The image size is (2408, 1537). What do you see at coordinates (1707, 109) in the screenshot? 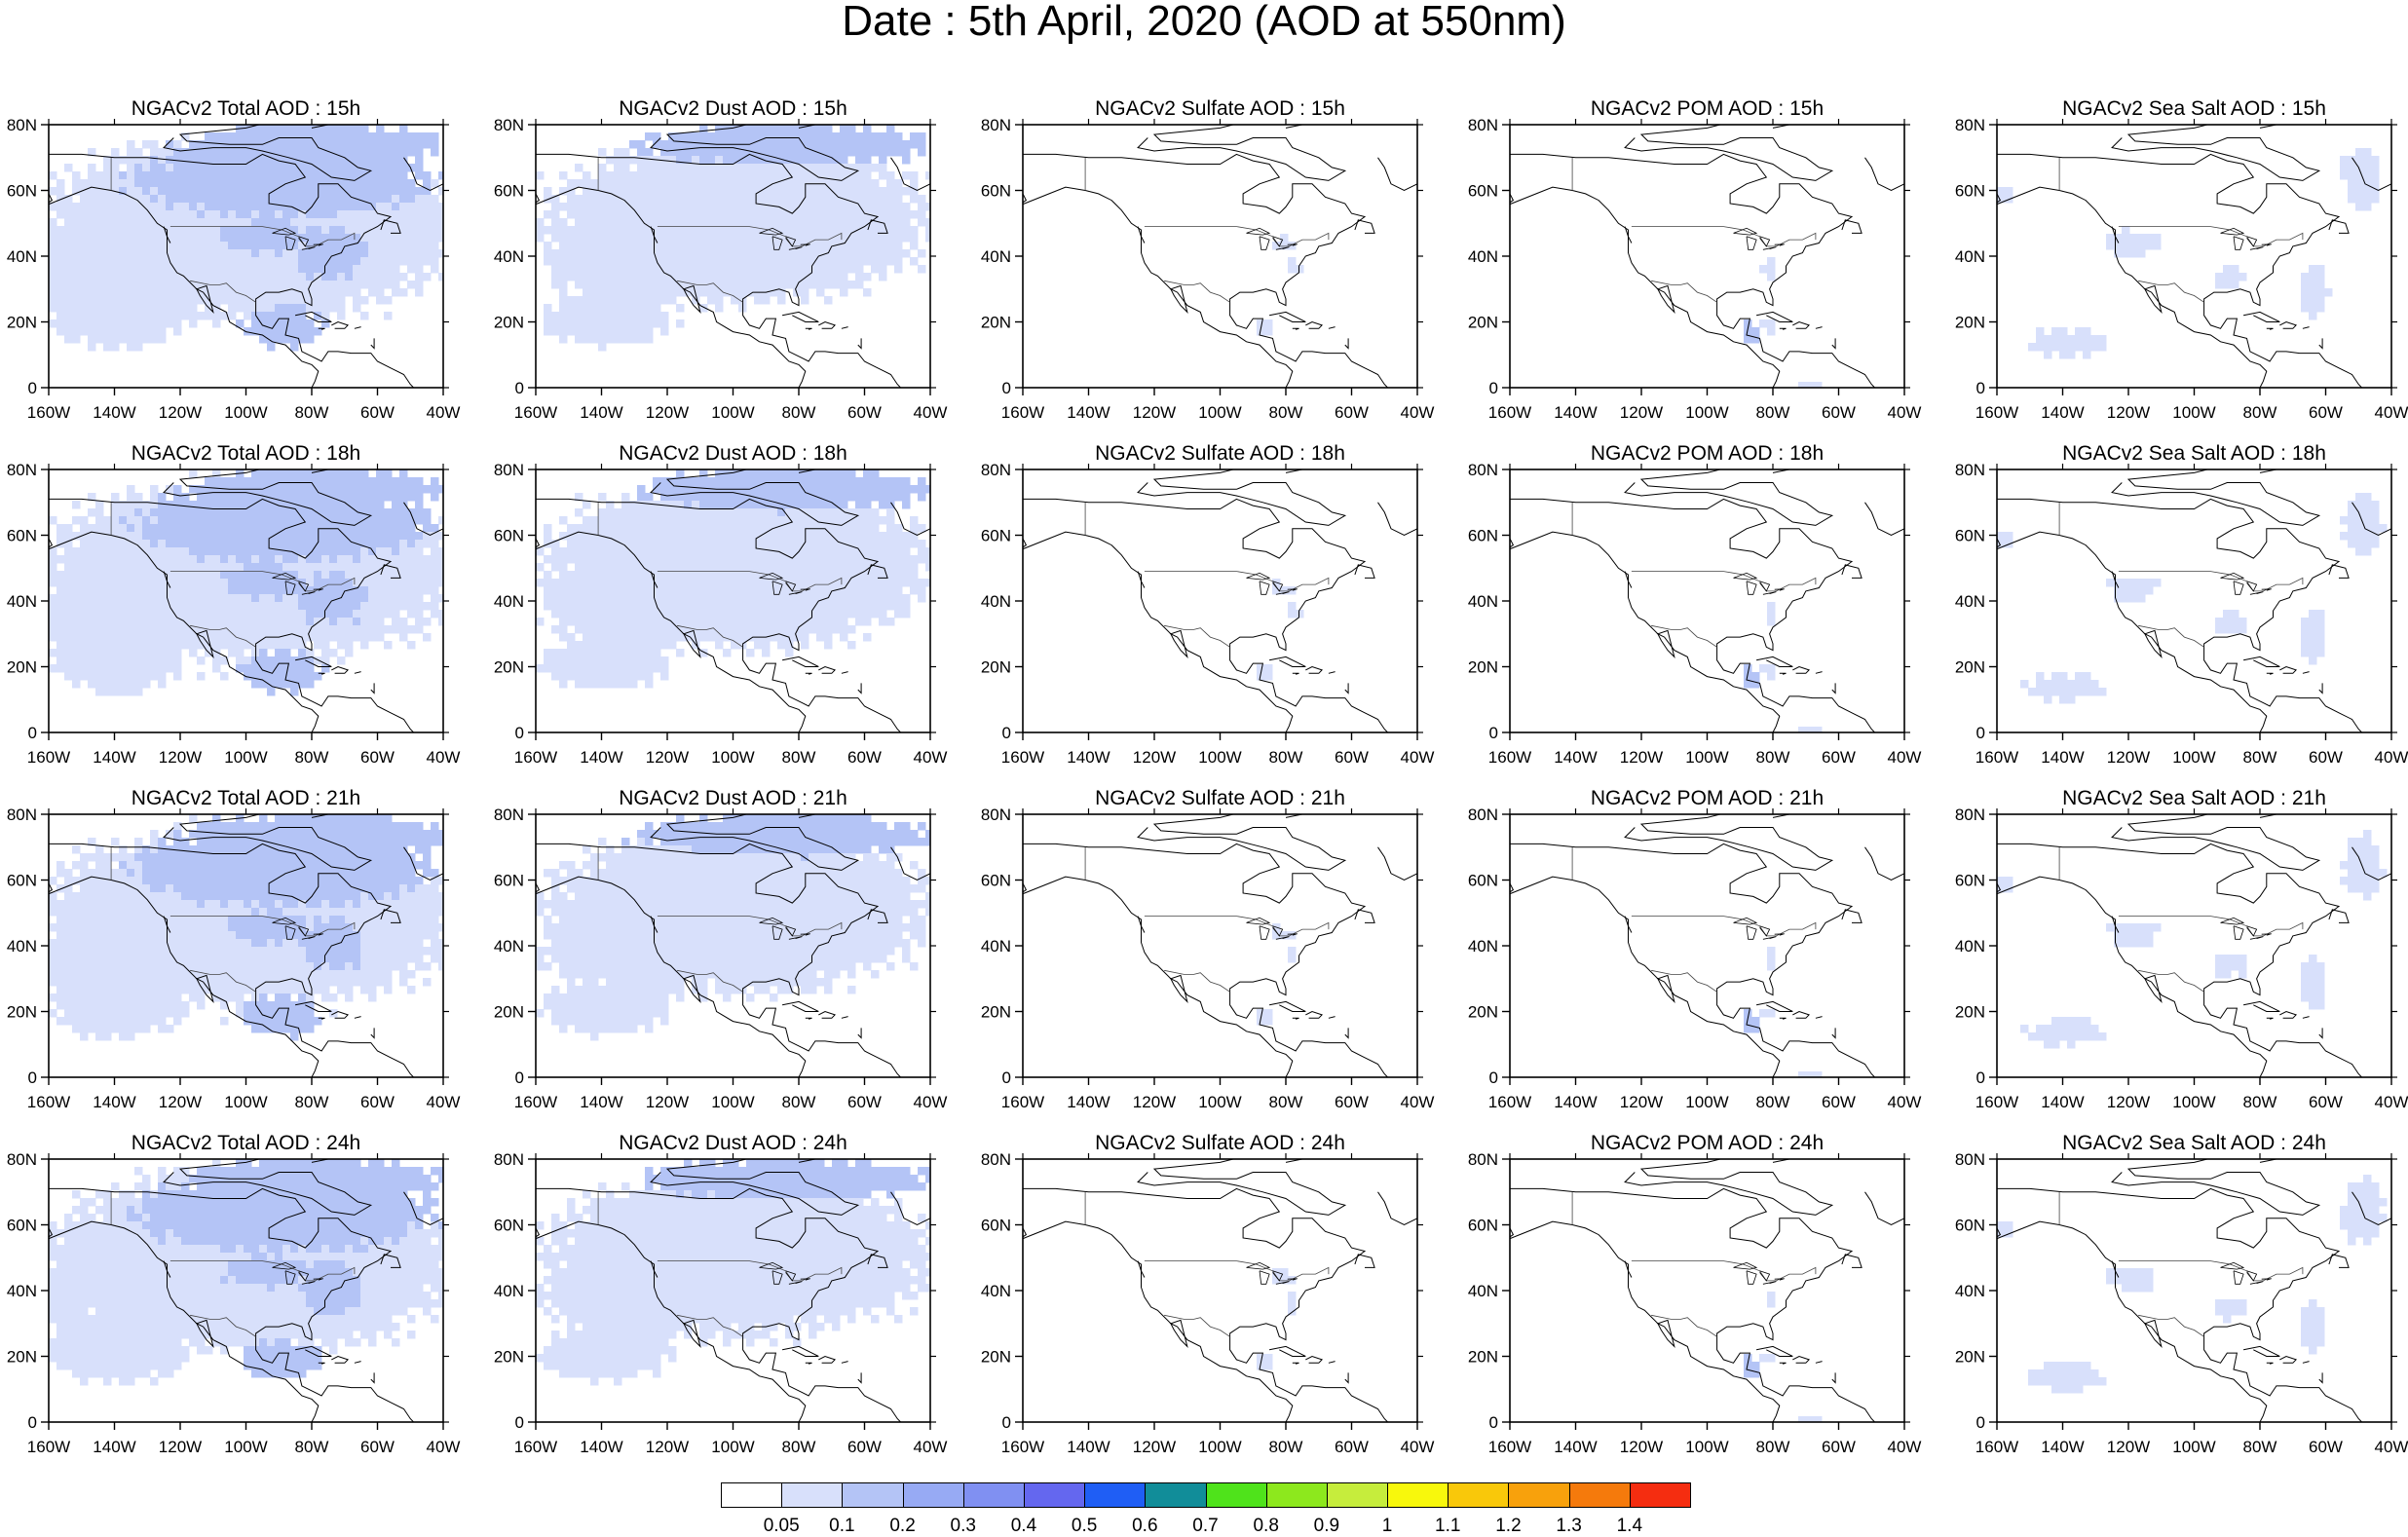
I see `panel-title: NGACv2 POM AOD : 15h` at bounding box center [1707, 109].